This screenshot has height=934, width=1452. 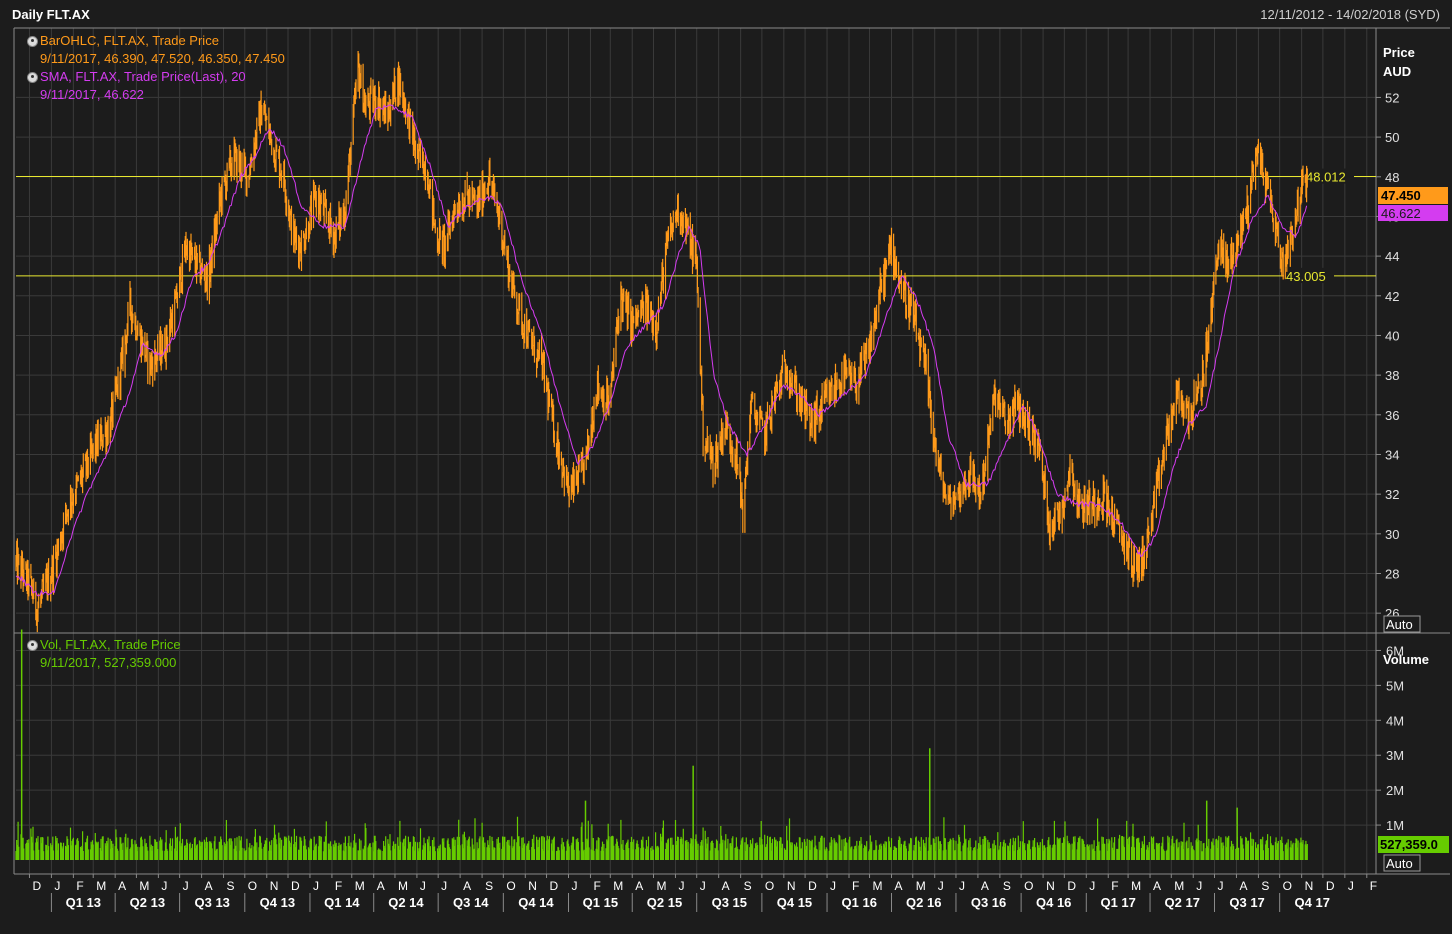 I want to click on quarter-tick-label: Q3 16, so click(x=988, y=902).